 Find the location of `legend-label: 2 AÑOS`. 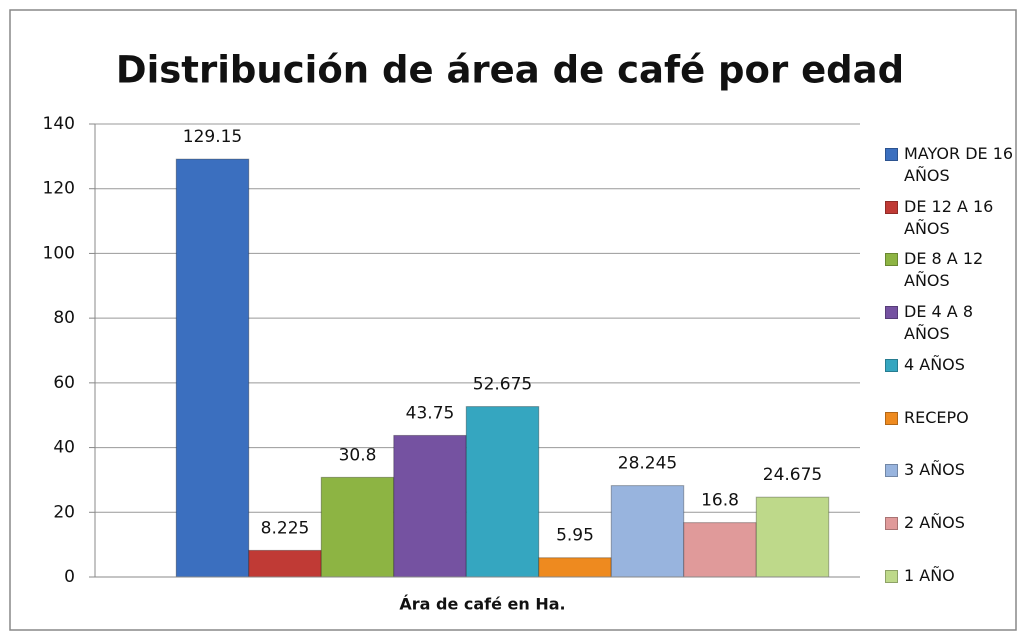

legend-label: 2 AÑOS is located at coordinates (934, 522).